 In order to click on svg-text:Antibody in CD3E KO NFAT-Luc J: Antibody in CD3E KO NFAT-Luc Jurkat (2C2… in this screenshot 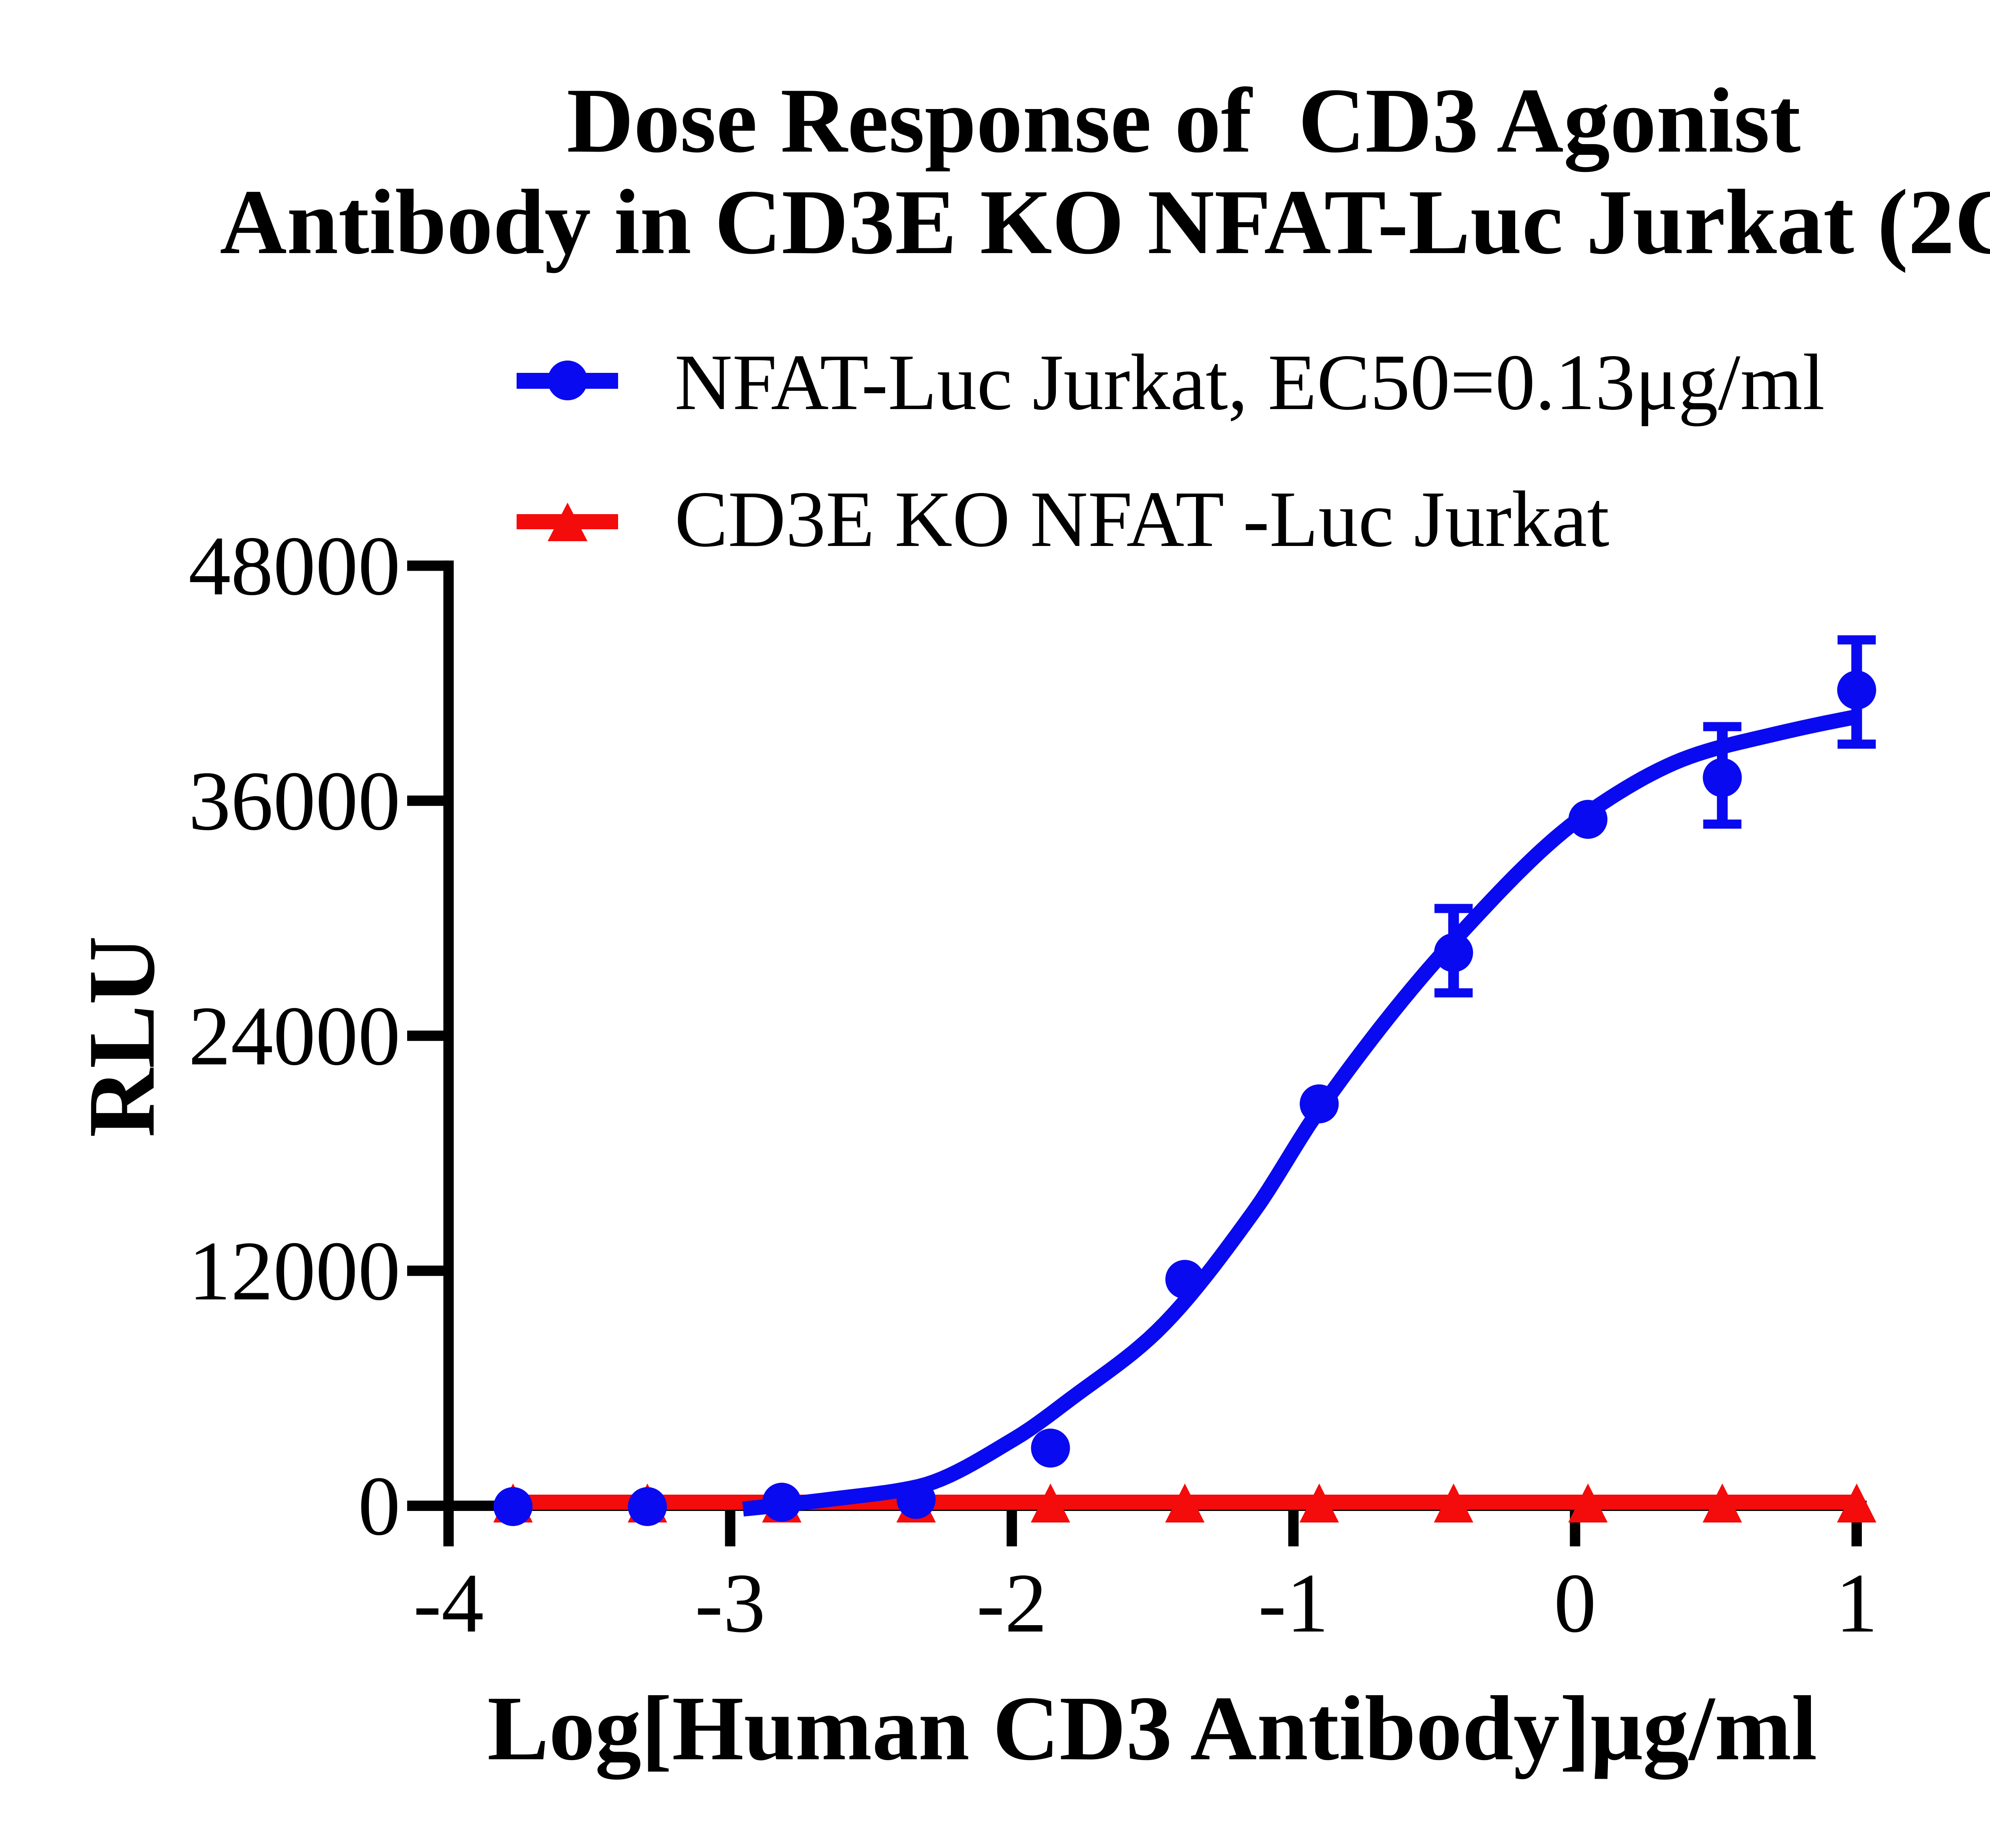, I will do `click(1105, 222)`.